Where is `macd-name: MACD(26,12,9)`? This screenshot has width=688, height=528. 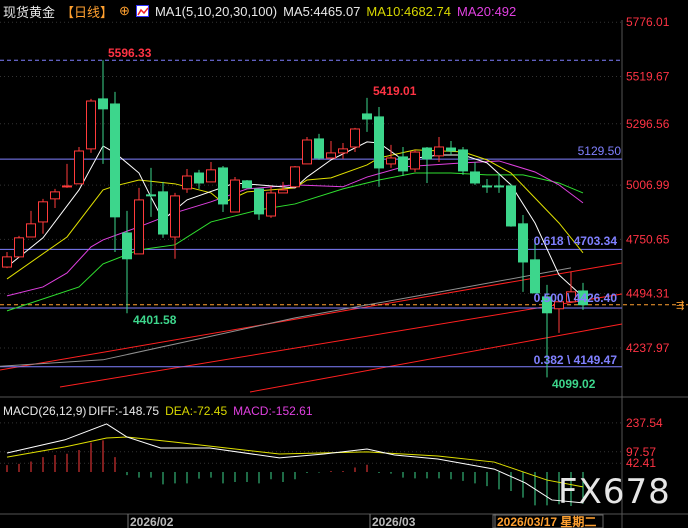
macd-name: MACD(26,12,9) is located at coordinates (45, 411).